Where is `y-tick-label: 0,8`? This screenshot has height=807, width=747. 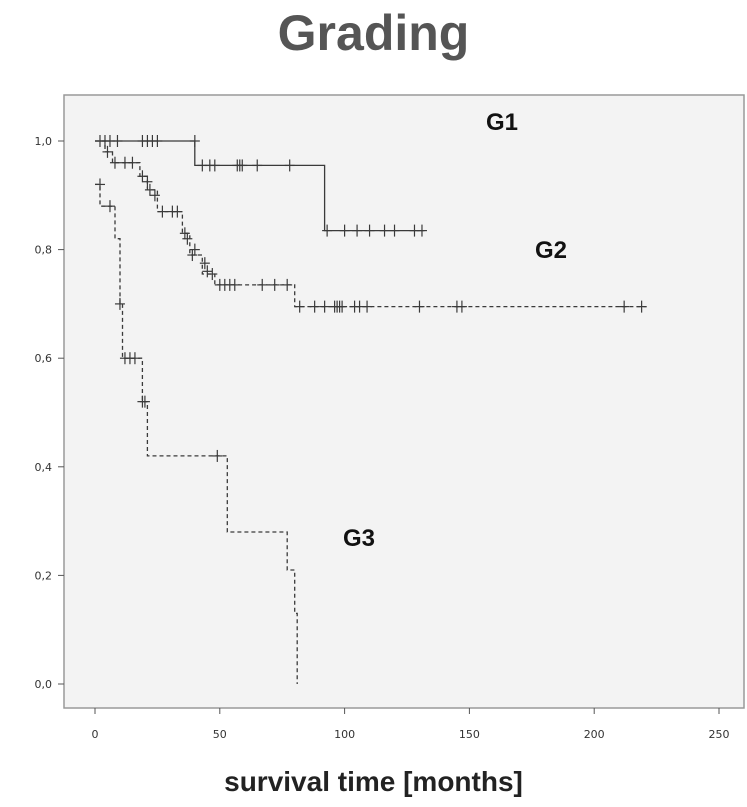 y-tick-label: 0,8 is located at coordinates (44, 250).